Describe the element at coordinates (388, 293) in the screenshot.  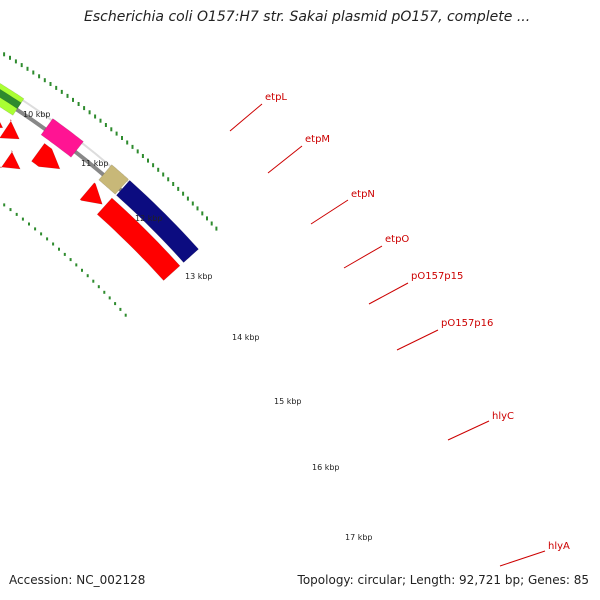
I see `leader-pO157p15` at that location.